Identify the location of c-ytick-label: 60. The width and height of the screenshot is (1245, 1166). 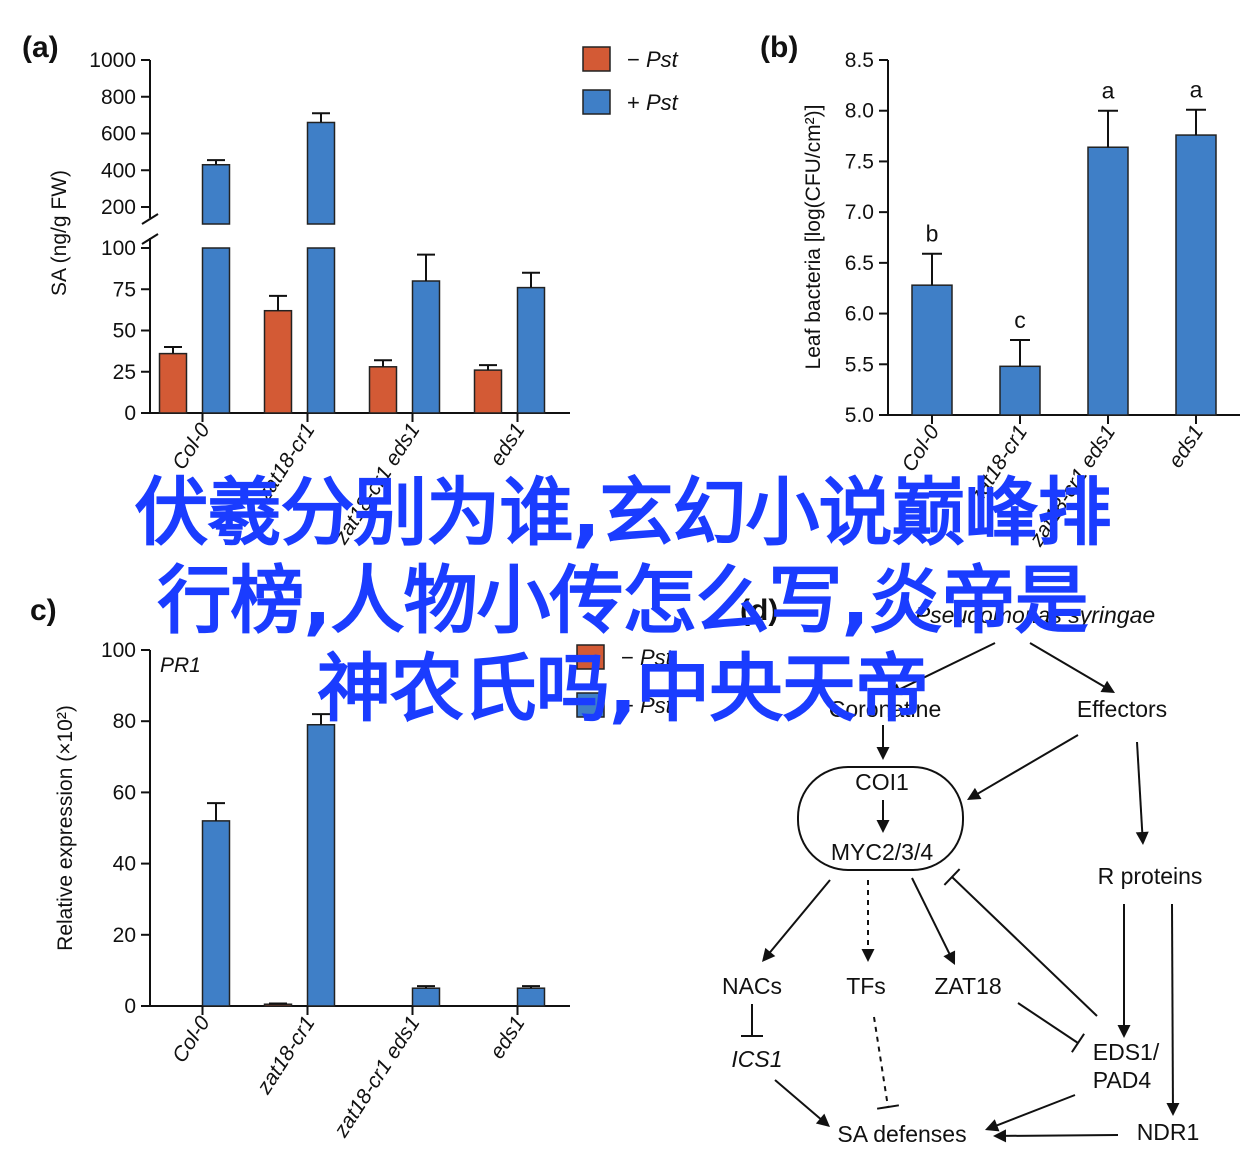
(124, 792).